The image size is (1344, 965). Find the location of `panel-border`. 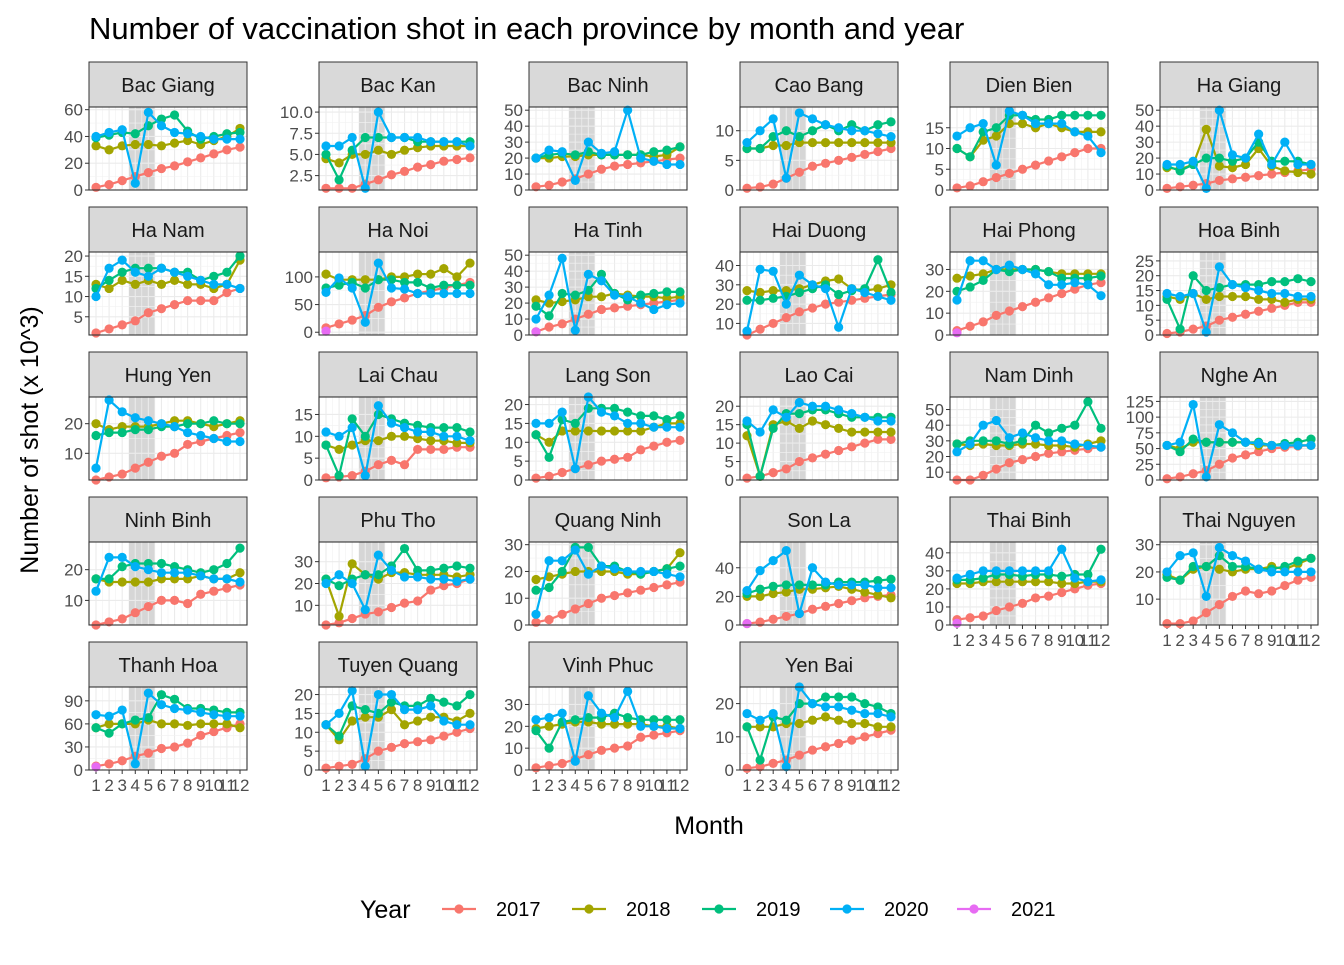

panel-border is located at coordinates (398, 728).